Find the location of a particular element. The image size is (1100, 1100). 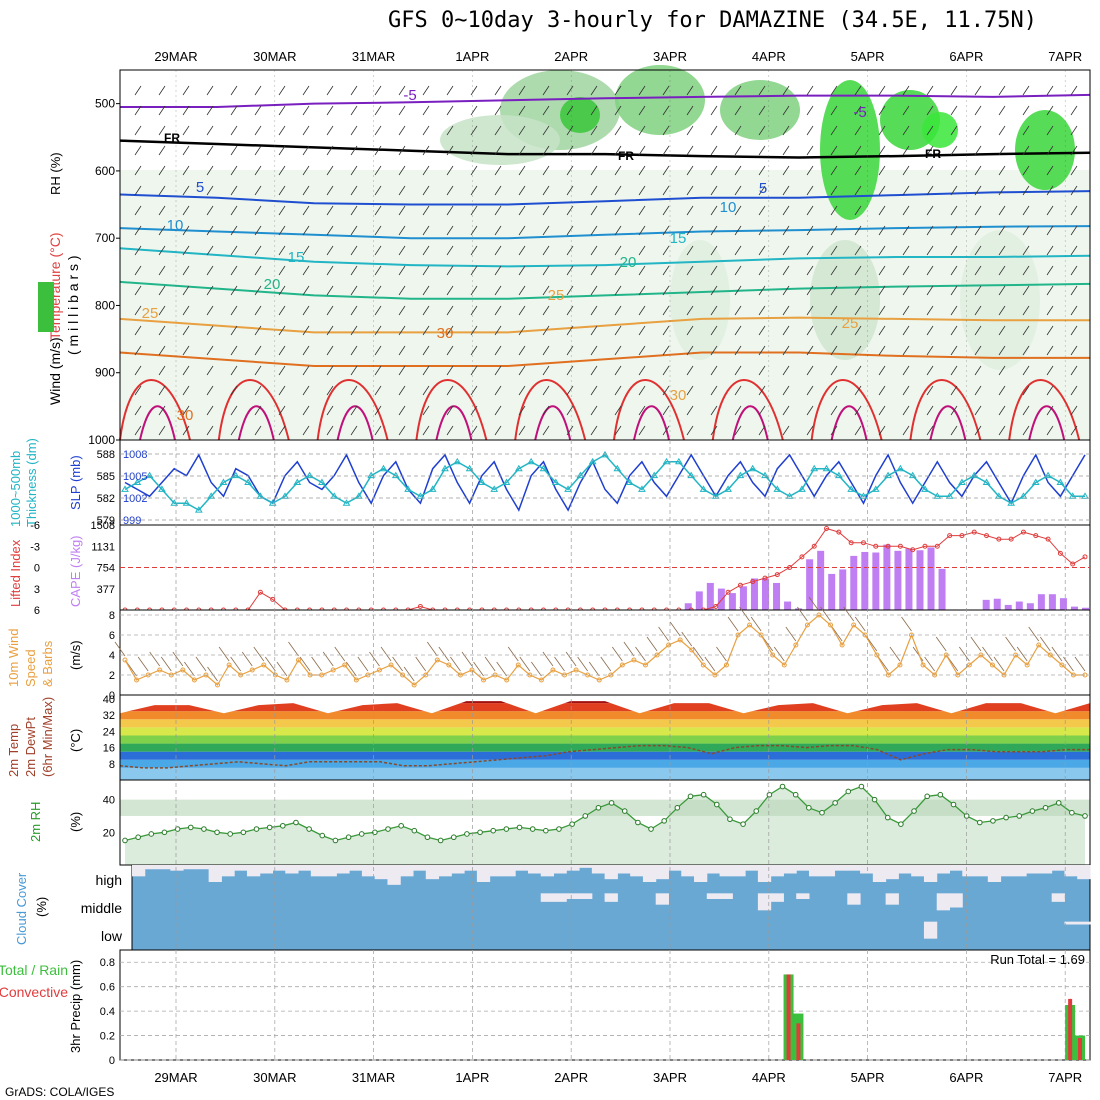

isotherm-label: 25 is located at coordinates (850, 323).